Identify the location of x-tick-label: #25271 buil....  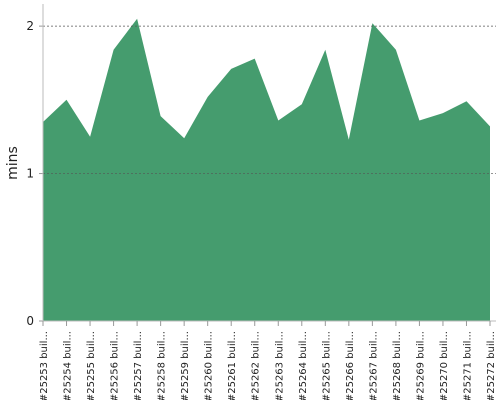
(467, 365).